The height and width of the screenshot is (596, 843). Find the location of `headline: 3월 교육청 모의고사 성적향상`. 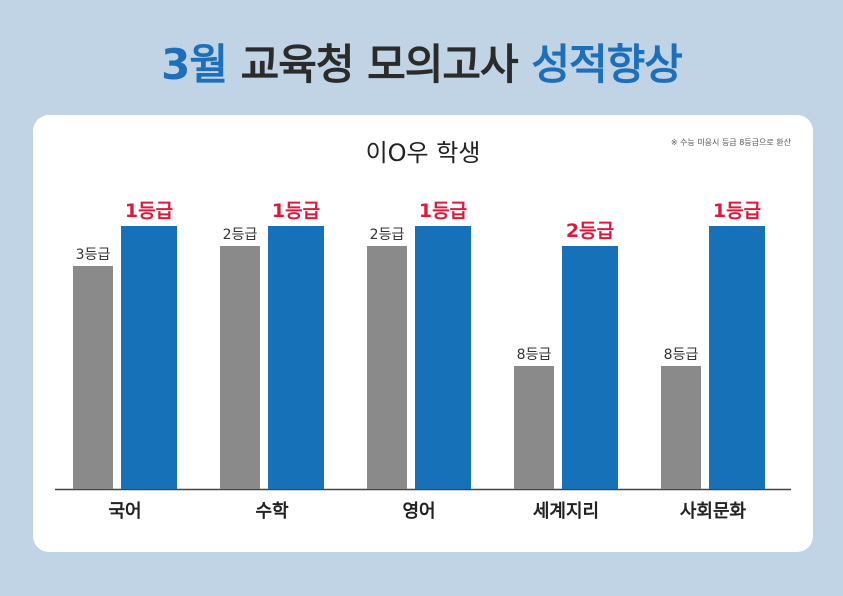

headline: 3월 교육청 모의고사 성적향상 is located at coordinates (421, 65).